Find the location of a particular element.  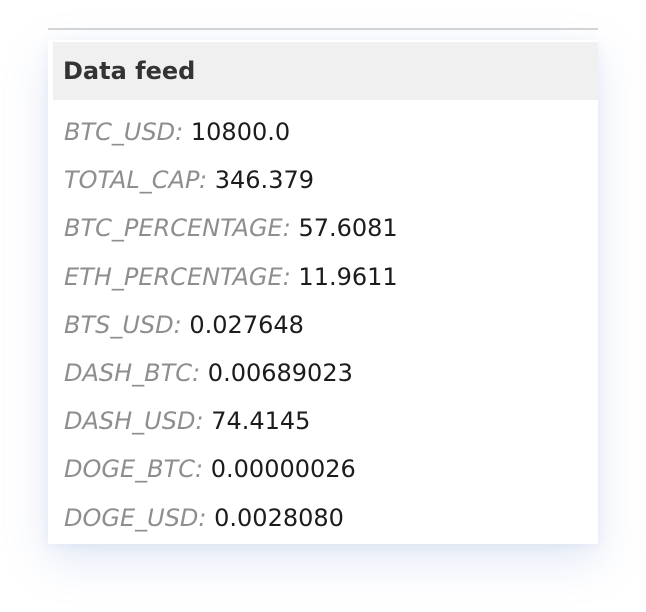

feed-key: DASH_USD: is located at coordinates (134, 421).